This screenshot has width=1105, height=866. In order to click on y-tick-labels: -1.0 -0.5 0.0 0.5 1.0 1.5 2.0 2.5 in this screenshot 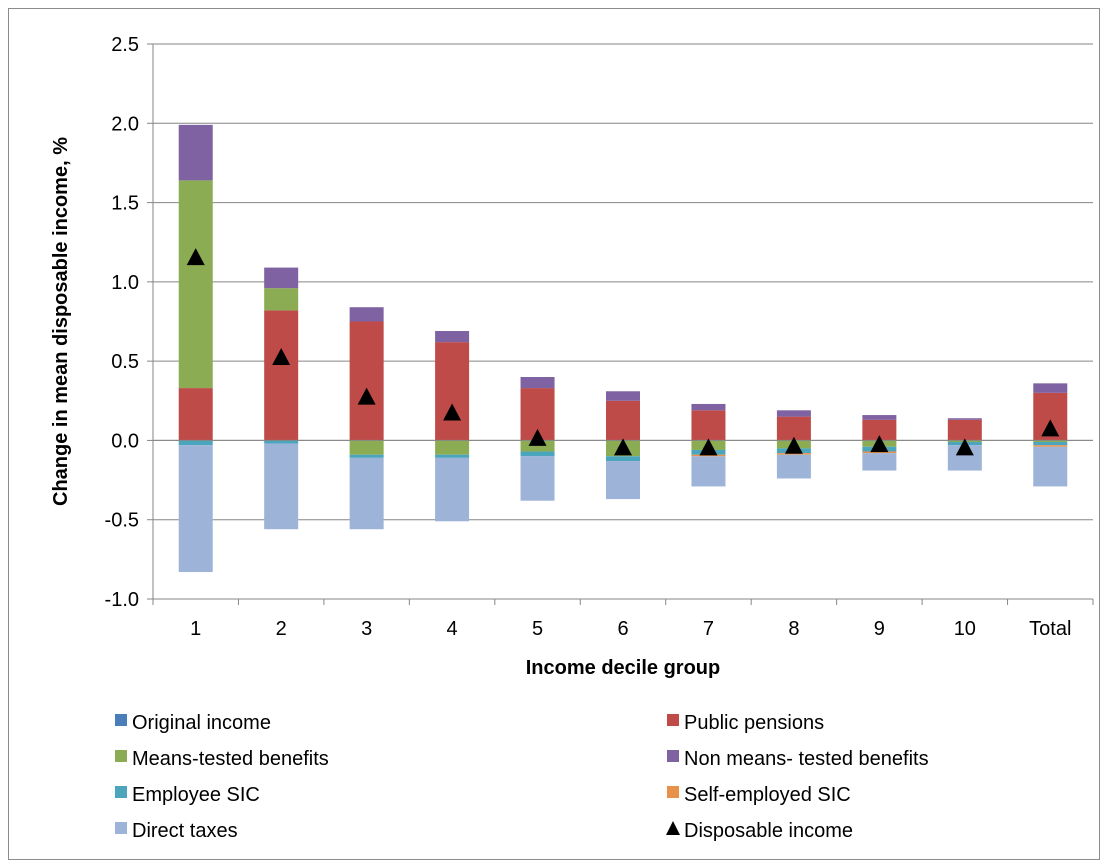, I will do `click(122, 322)`.